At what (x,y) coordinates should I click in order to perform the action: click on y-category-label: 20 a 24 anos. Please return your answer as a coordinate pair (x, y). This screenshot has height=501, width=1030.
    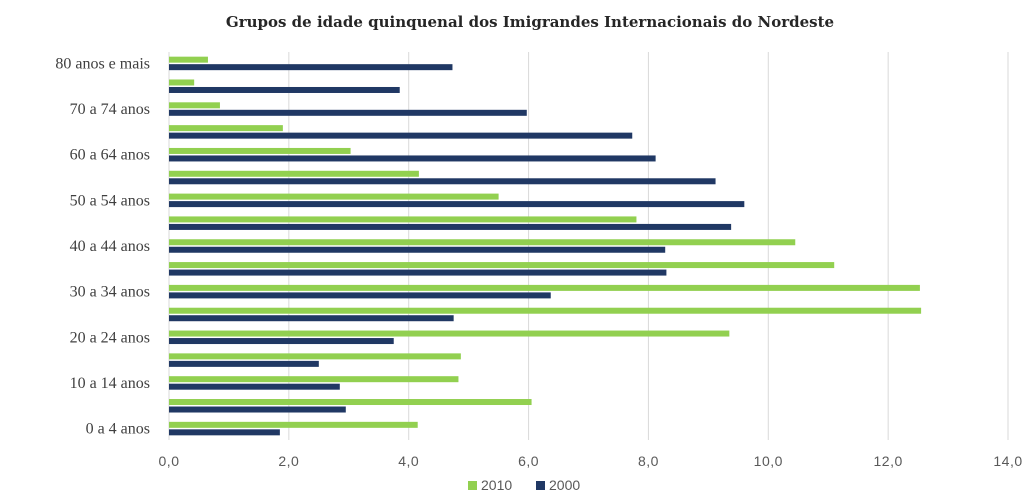
    Looking at the image, I should click on (110, 337).